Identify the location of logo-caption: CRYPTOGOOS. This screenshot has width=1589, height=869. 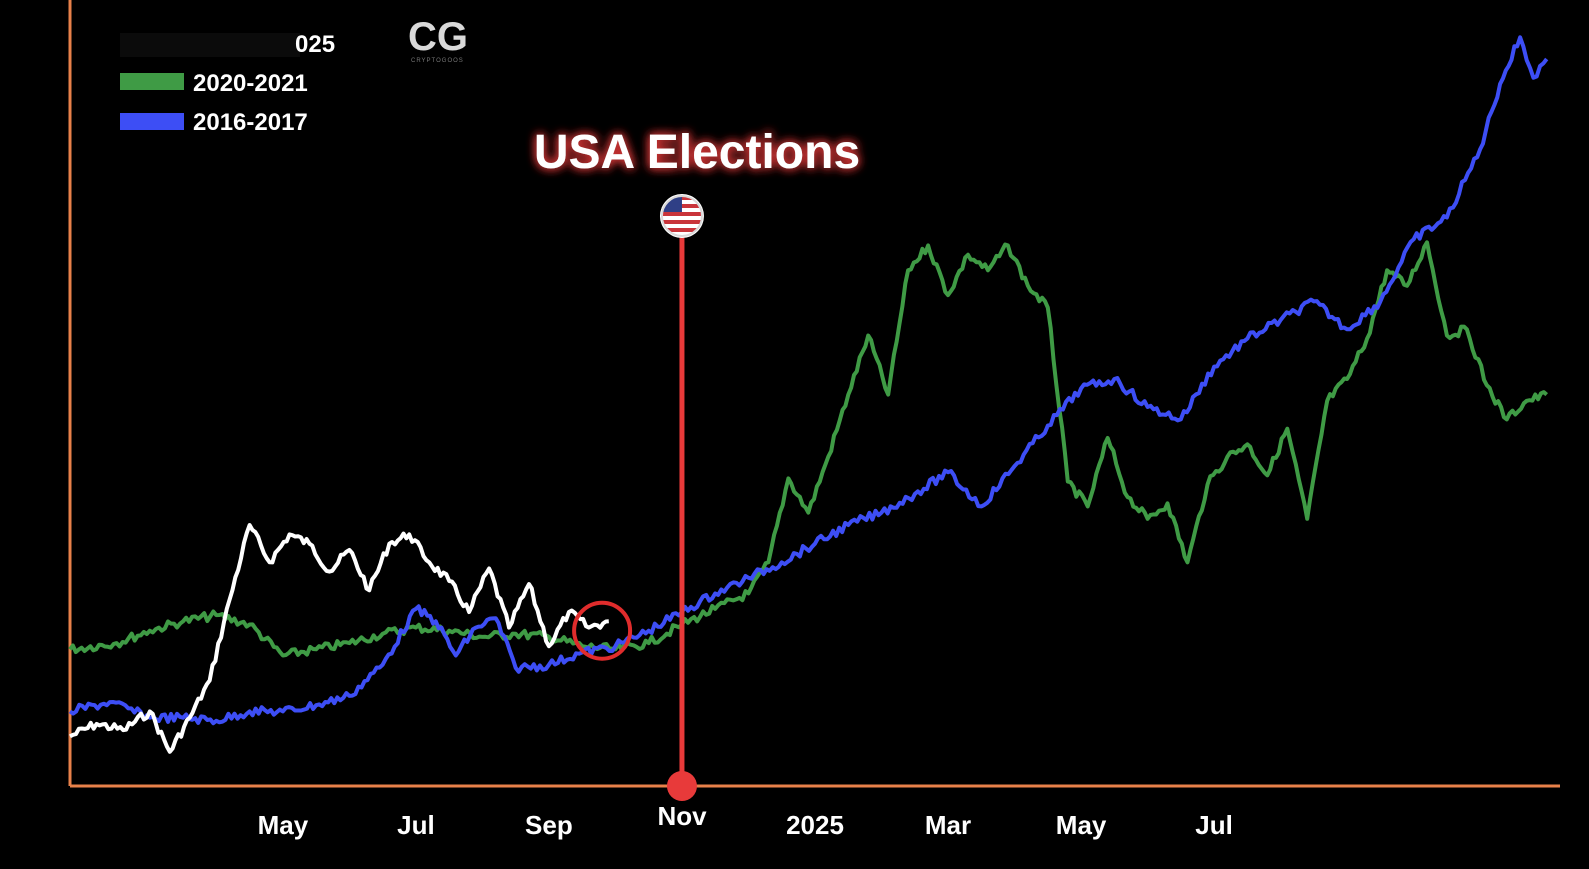
(437, 61).